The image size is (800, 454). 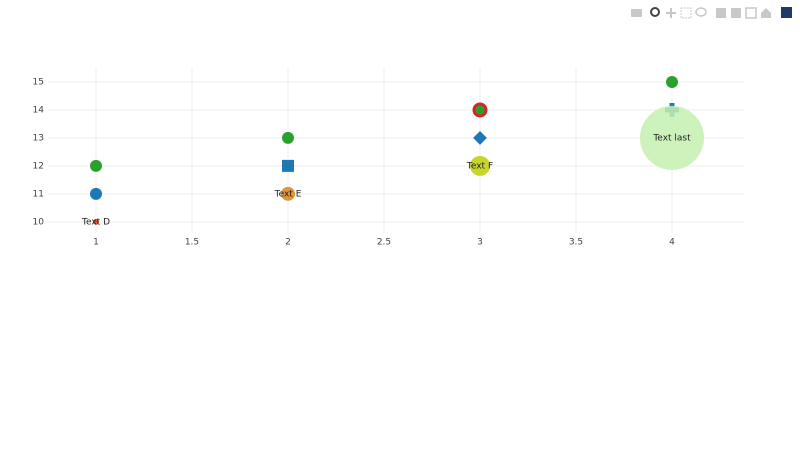 I want to click on x-tick-label: 3.5, so click(x=576, y=243).